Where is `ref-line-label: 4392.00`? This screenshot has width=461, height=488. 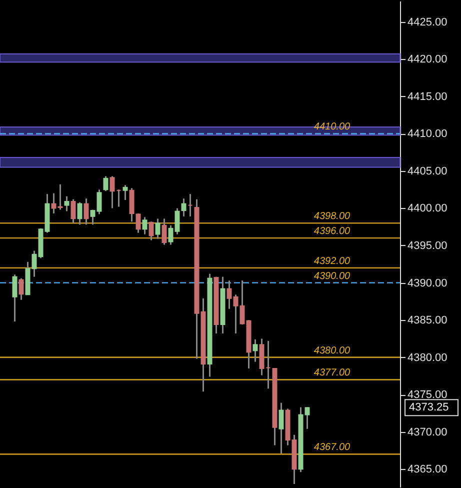 ref-line-label: 4392.00 is located at coordinates (332, 261).